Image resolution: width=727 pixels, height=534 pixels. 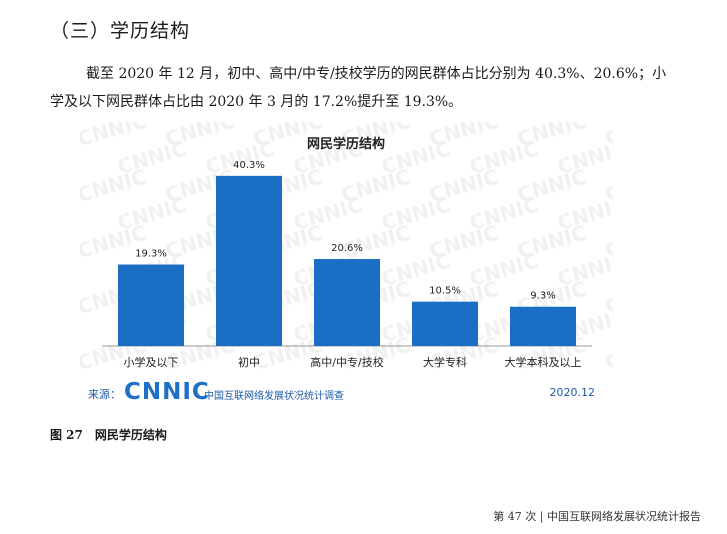 What do you see at coordinates (120, 31) in the screenshot?
I see `section-heading: （三）学历结构` at bounding box center [120, 31].